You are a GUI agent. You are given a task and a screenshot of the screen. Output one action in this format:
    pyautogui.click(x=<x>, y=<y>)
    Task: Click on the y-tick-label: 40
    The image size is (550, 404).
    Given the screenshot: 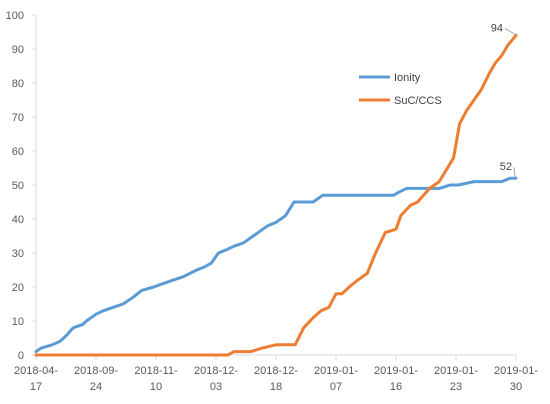 What is the action you would take?
    pyautogui.click(x=18, y=220)
    